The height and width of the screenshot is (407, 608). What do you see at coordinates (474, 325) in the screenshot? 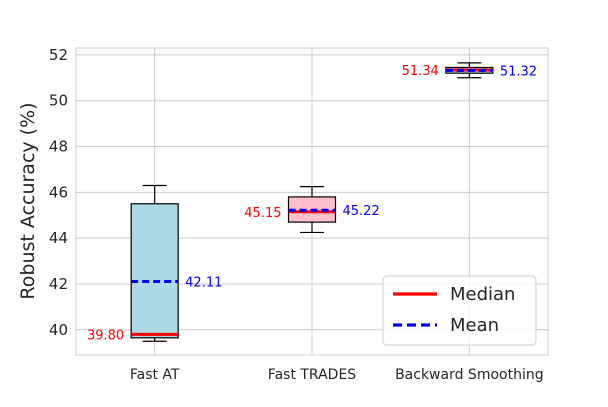
I see `legend-label: Mean` at bounding box center [474, 325].